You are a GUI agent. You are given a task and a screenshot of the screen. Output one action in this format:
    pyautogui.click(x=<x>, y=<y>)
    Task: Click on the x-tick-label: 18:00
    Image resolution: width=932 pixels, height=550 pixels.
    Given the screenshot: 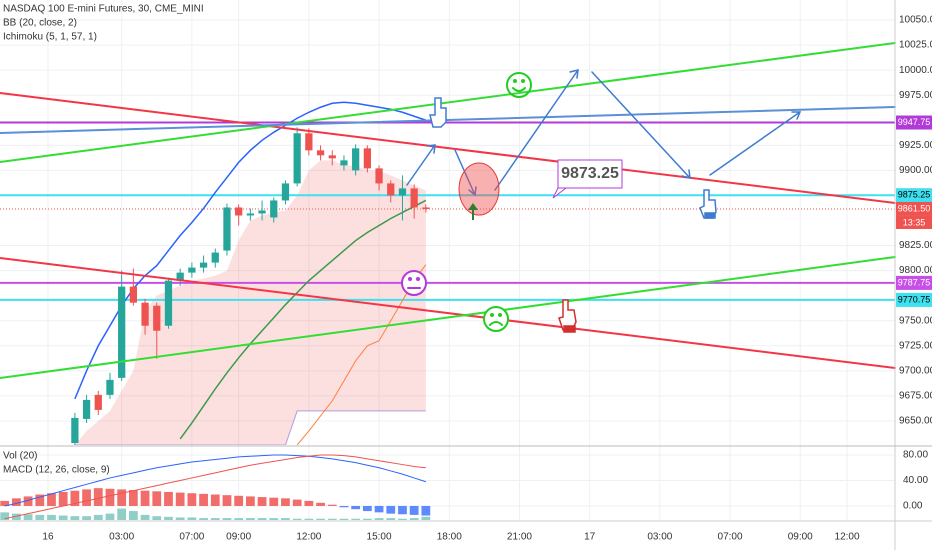 What is the action you would take?
    pyautogui.click(x=449, y=537)
    